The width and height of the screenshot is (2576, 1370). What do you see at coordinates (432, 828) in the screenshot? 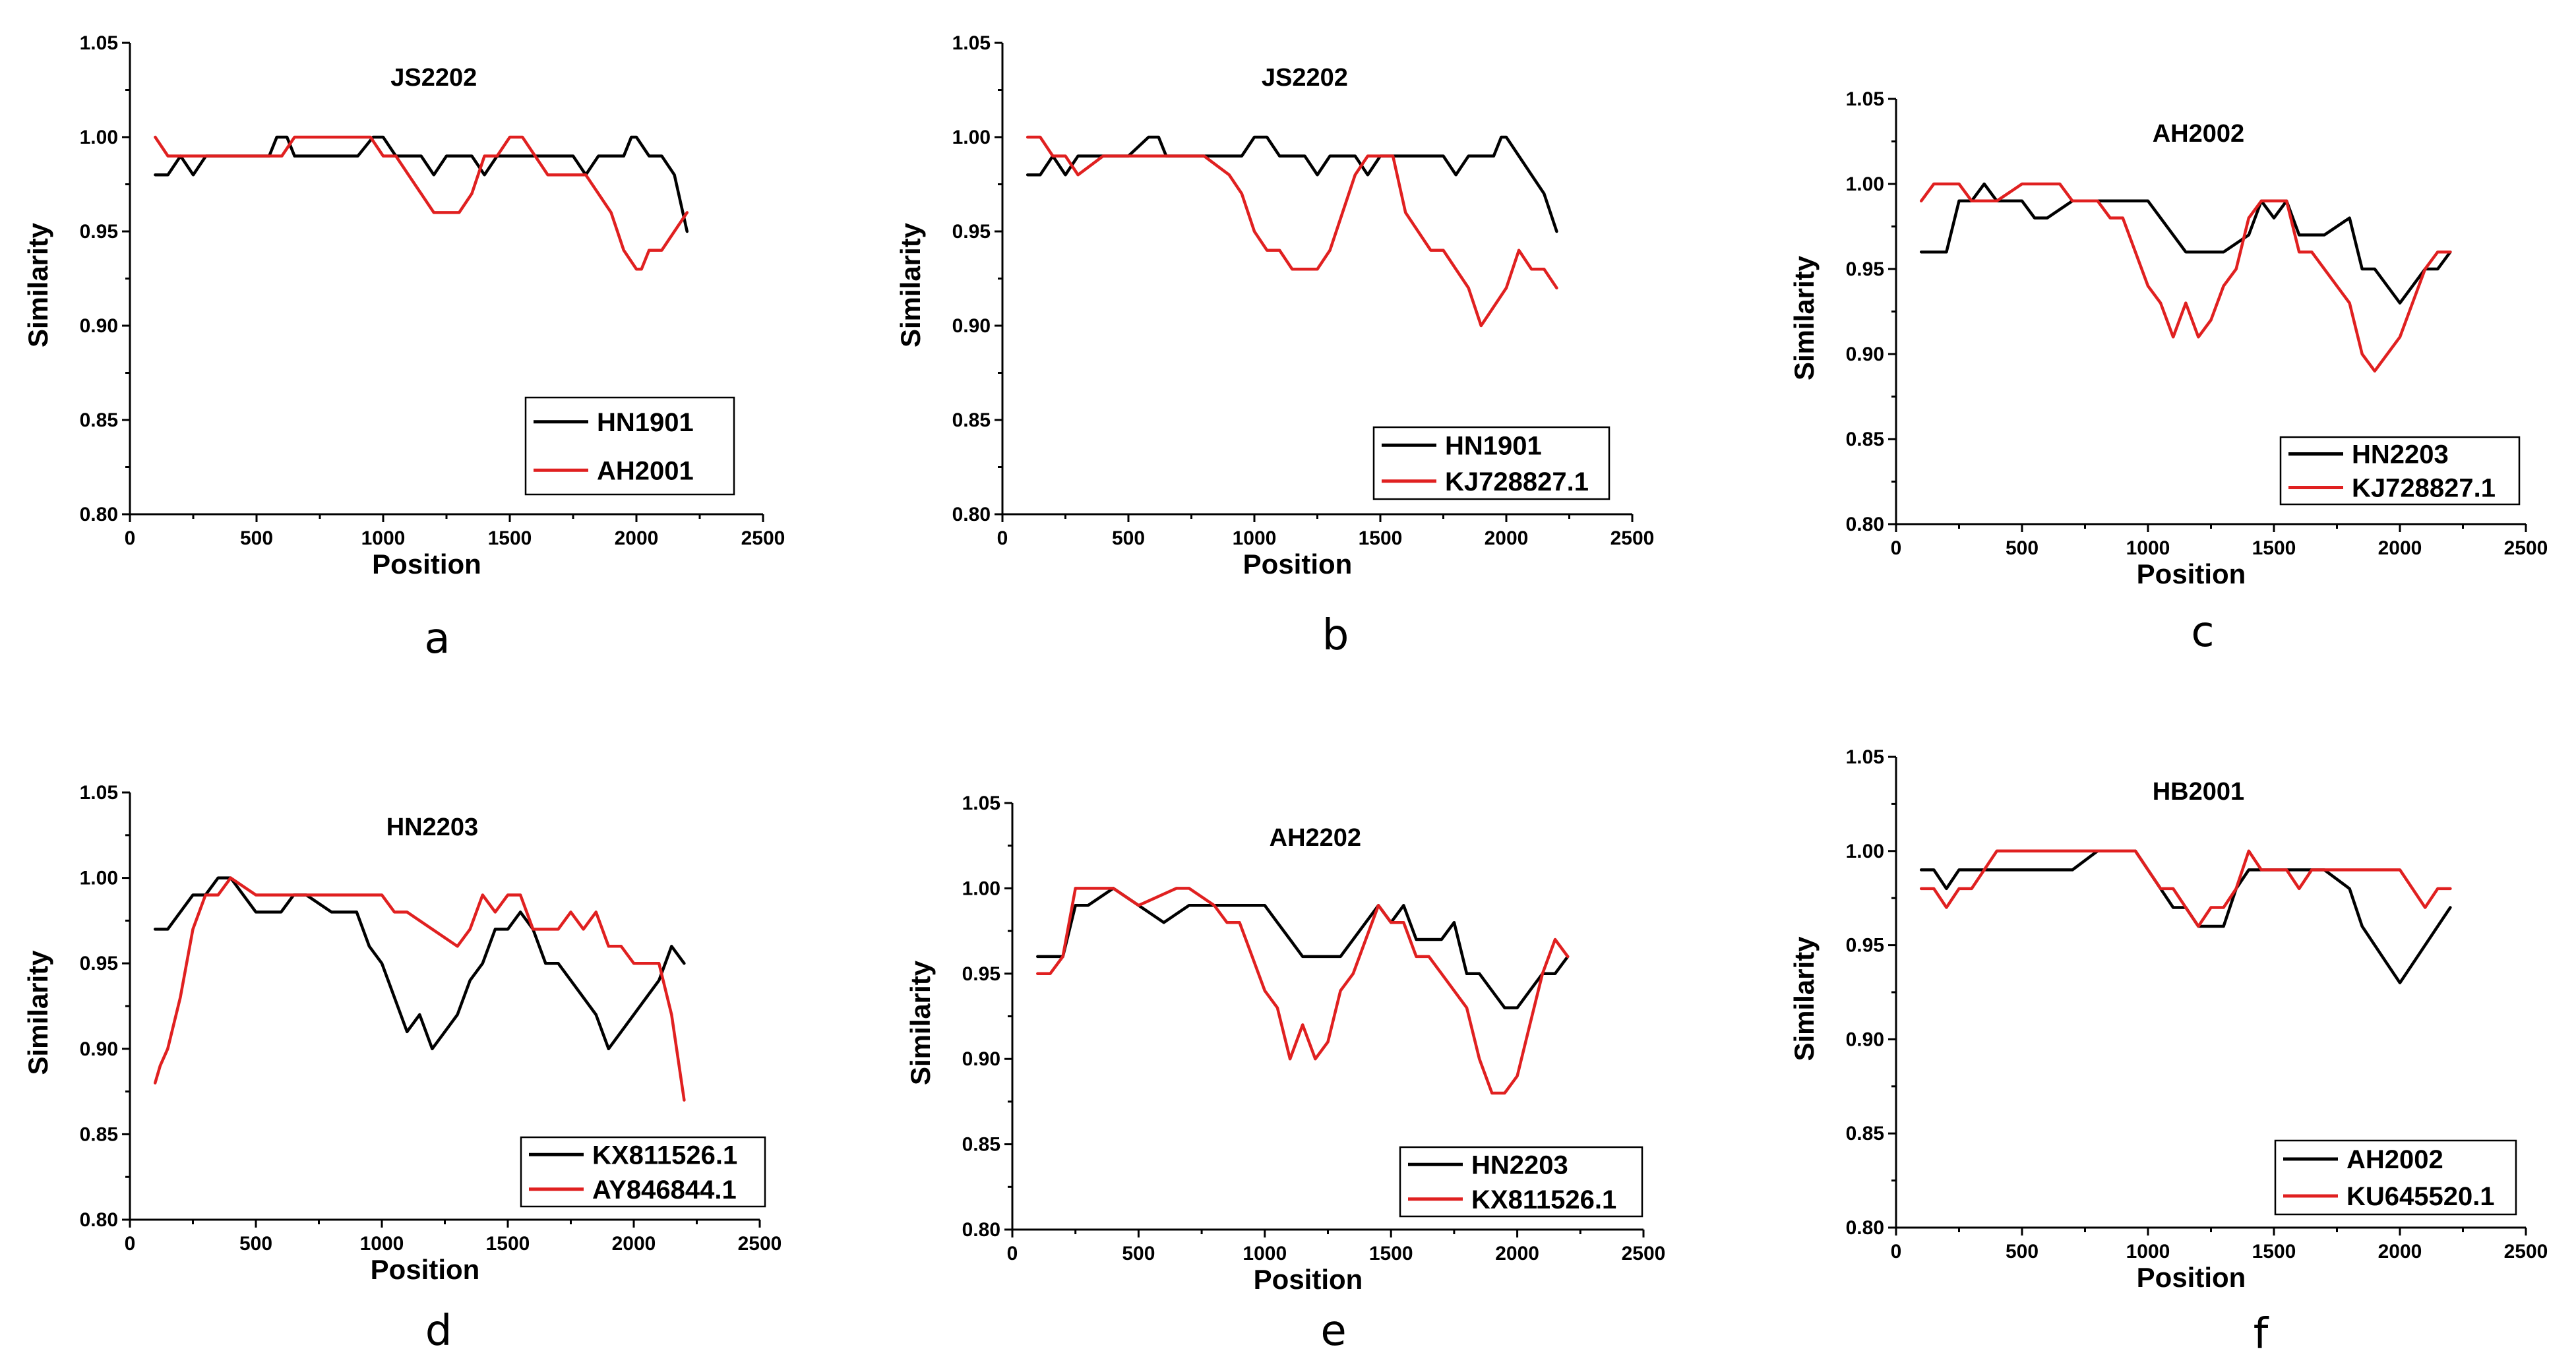
I see `chart-title: HN2203` at bounding box center [432, 828].